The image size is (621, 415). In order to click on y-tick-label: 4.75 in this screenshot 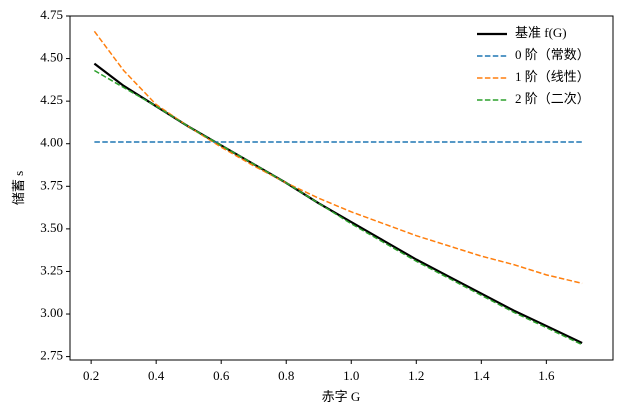, I will do `click(51, 14)`.